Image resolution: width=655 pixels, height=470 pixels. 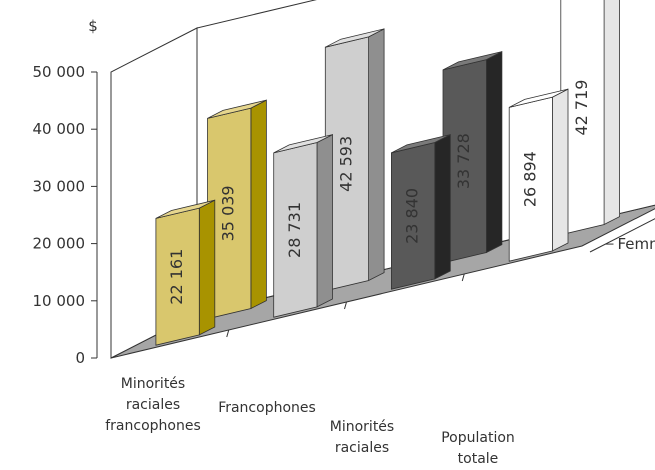 What do you see at coordinates (478, 459) in the screenshot?
I see `category-label-line: totale` at bounding box center [478, 459].